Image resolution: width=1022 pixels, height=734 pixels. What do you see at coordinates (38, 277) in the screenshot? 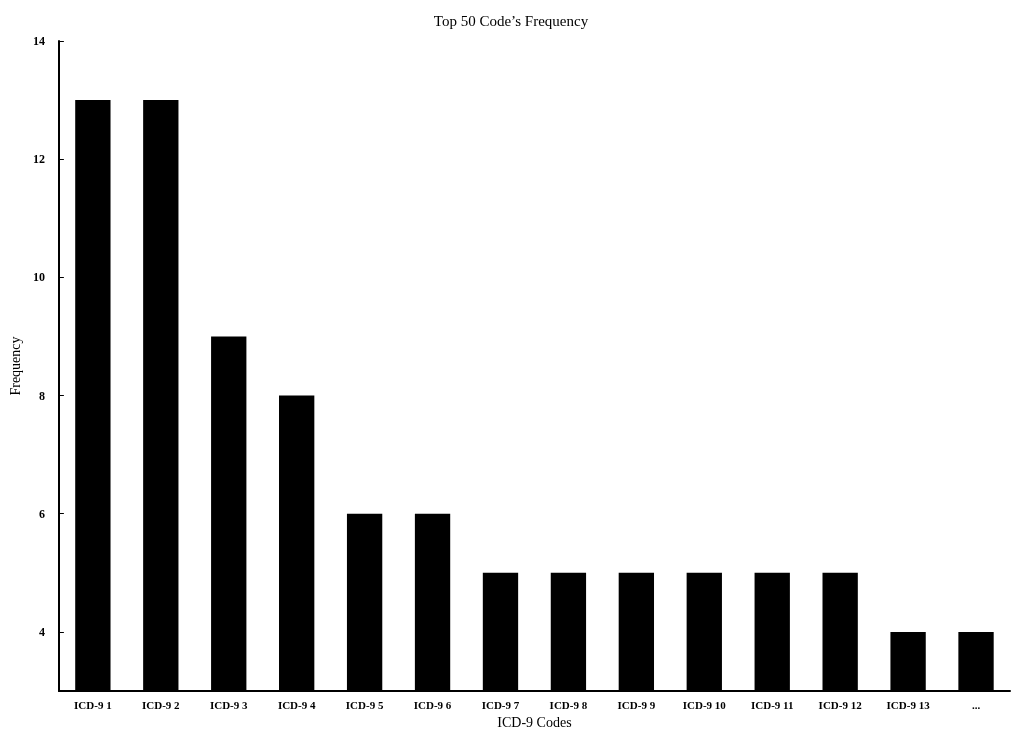
I see `y-tick-label: 10` at bounding box center [38, 277].